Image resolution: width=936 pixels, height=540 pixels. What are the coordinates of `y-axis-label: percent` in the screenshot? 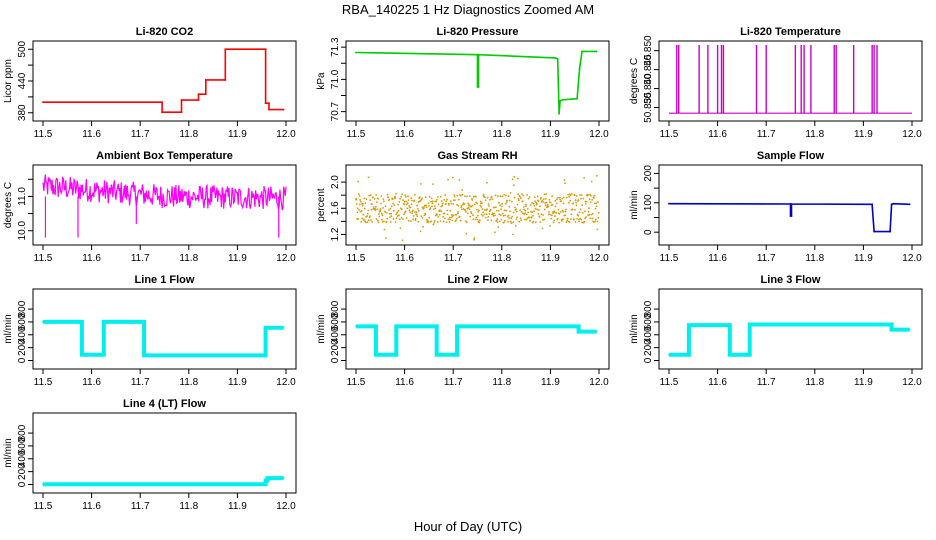 It's located at (321, 205).